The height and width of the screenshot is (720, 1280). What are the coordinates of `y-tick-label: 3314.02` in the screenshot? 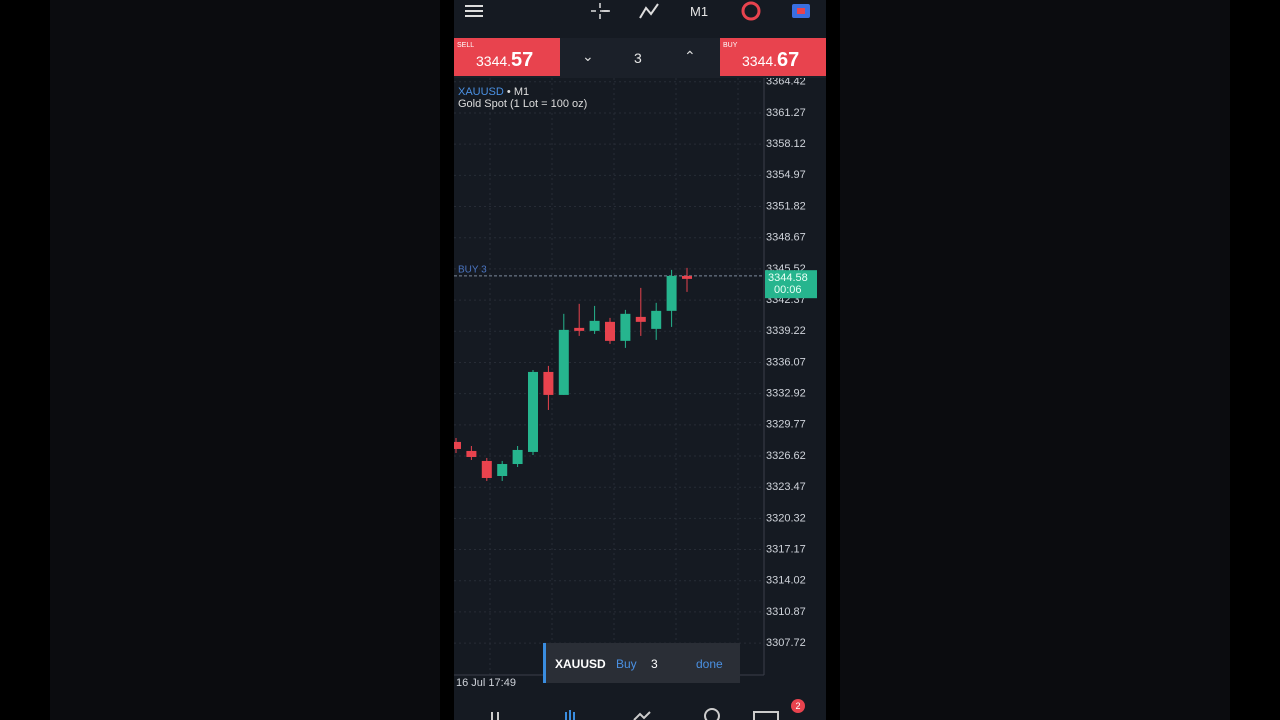 It's located at (786, 581).